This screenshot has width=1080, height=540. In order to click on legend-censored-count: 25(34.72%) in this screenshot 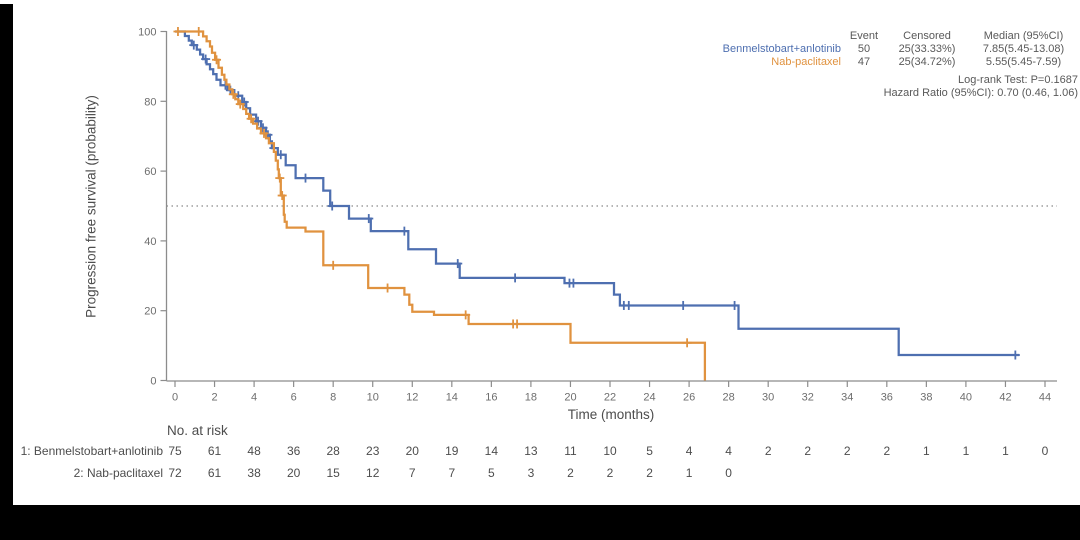, I will do `click(927, 62)`.